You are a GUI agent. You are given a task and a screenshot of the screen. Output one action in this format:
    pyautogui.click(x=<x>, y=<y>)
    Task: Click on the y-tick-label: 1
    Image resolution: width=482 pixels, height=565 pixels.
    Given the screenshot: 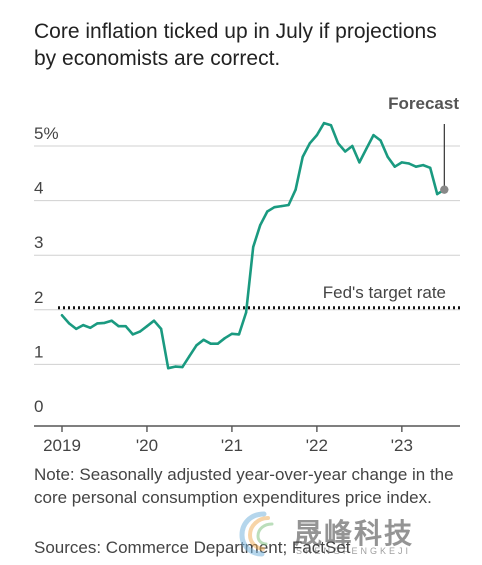 What is the action you would take?
    pyautogui.click(x=38, y=351)
    